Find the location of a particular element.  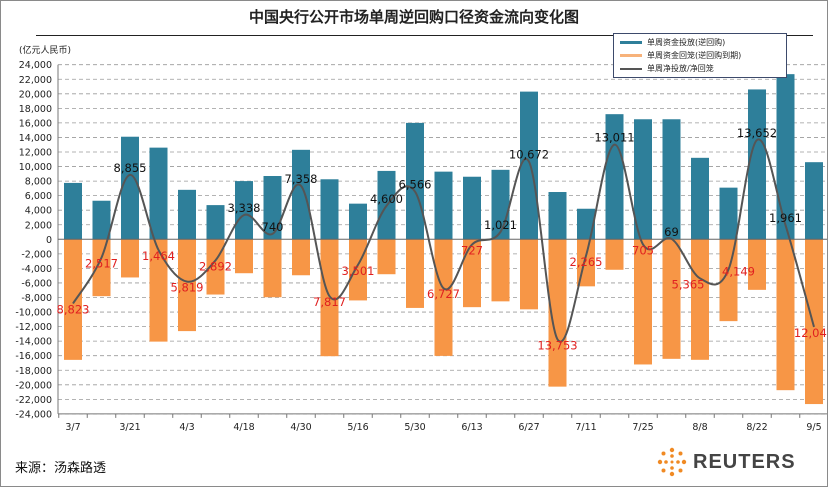

net-data-label: 6,727 is located at coordinates (443, 294).